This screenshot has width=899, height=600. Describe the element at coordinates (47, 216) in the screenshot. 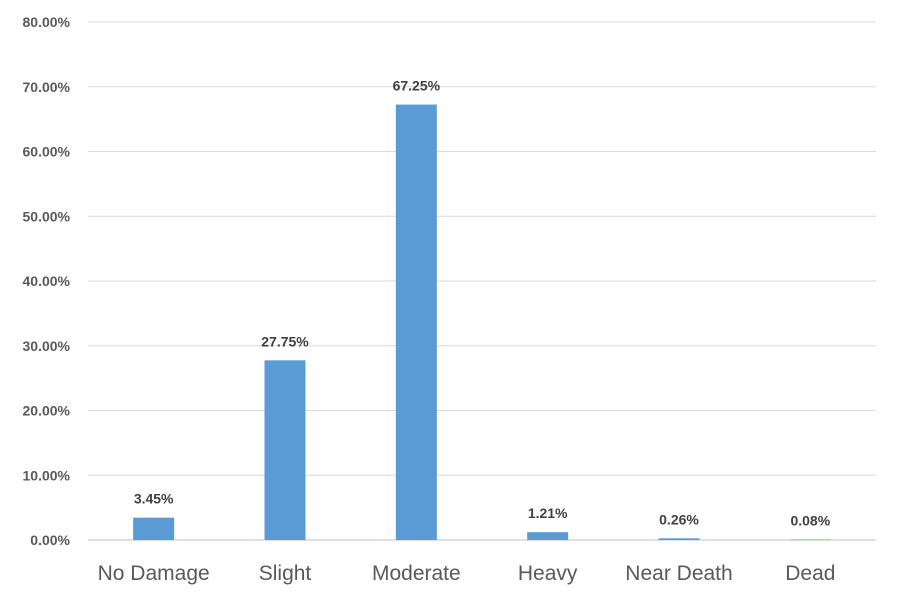

I see `y-tick-label: 50.00%` at that location.